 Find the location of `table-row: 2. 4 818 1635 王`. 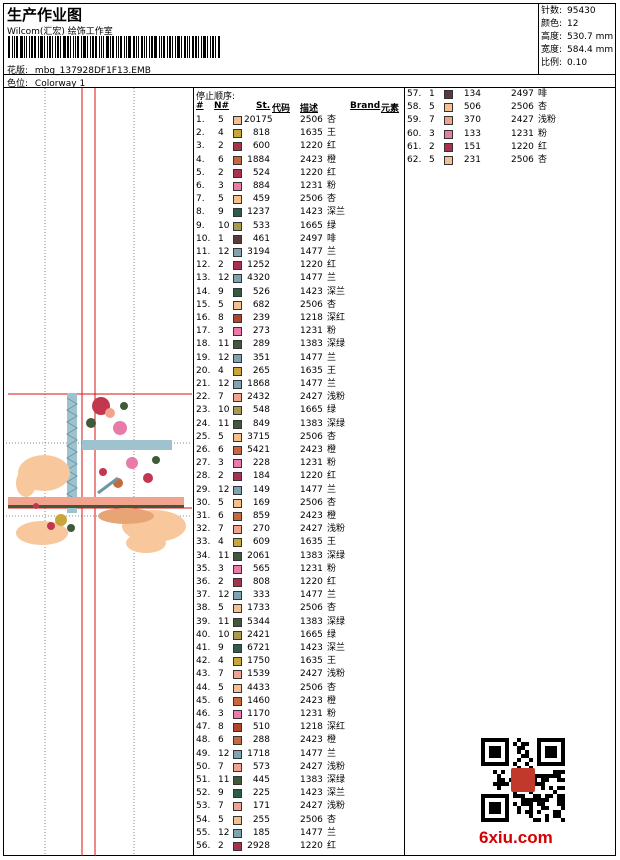

table-row: 2. 4 818 1635 王 is located at coordinates (299, 133).